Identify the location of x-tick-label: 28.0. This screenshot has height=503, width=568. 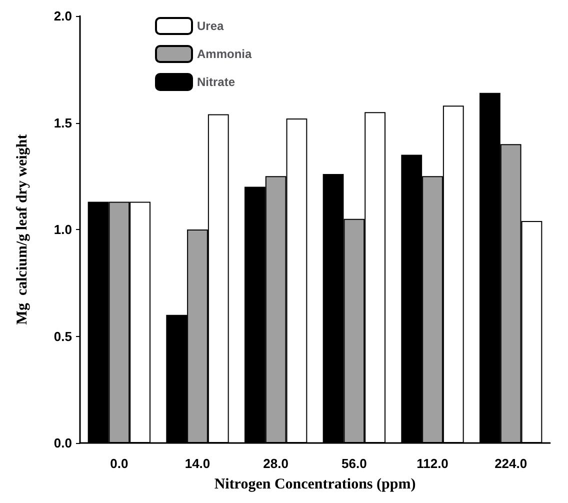
(275, 463).